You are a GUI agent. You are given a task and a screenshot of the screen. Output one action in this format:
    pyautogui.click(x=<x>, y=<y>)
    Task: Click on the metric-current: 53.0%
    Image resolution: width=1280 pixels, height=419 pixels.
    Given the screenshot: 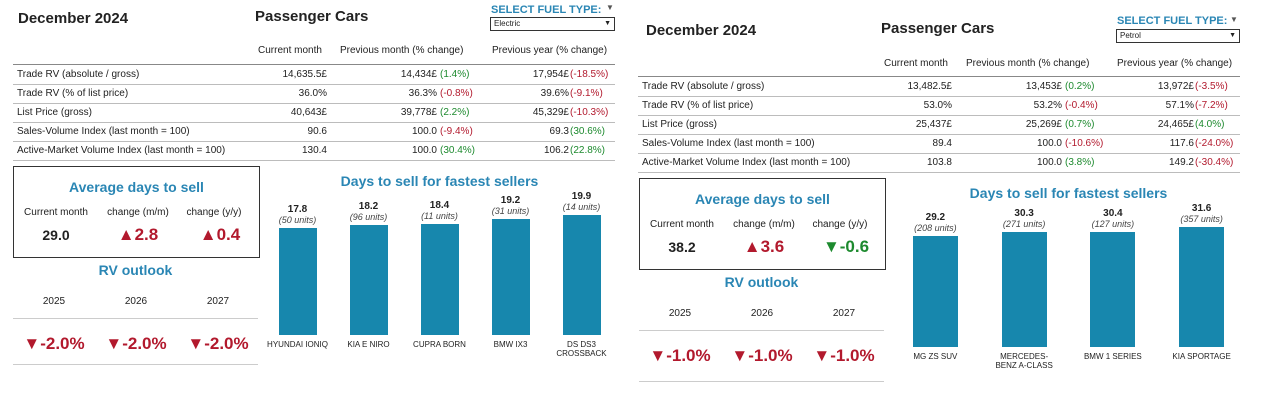 What is the action you would take?
    pyautogui.click(x=937, y=105)
    